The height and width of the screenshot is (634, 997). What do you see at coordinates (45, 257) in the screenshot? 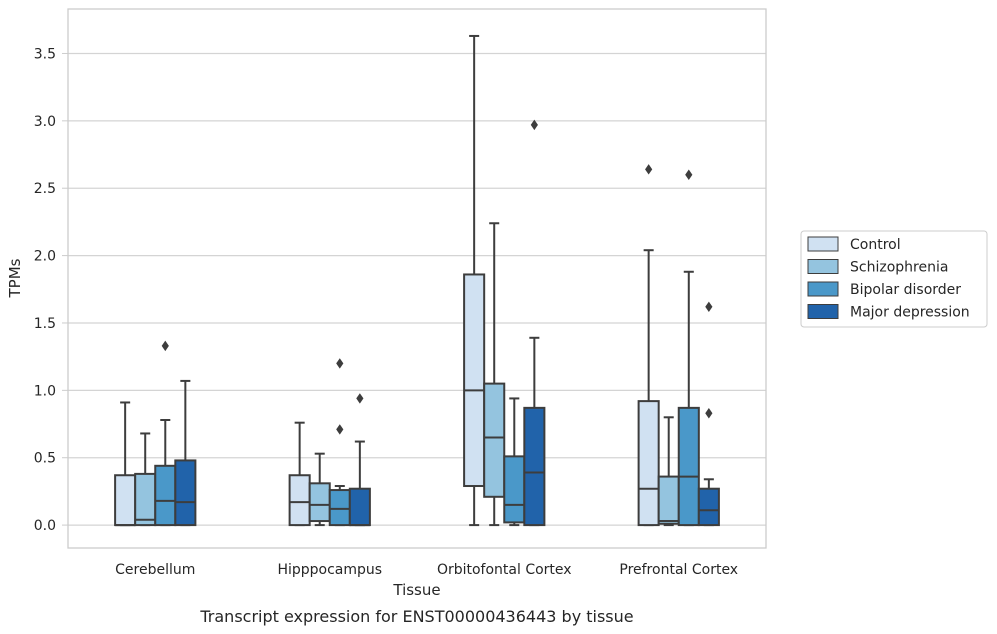
I see `y-tick-label: 2.0` at bounding box center [45, 257].